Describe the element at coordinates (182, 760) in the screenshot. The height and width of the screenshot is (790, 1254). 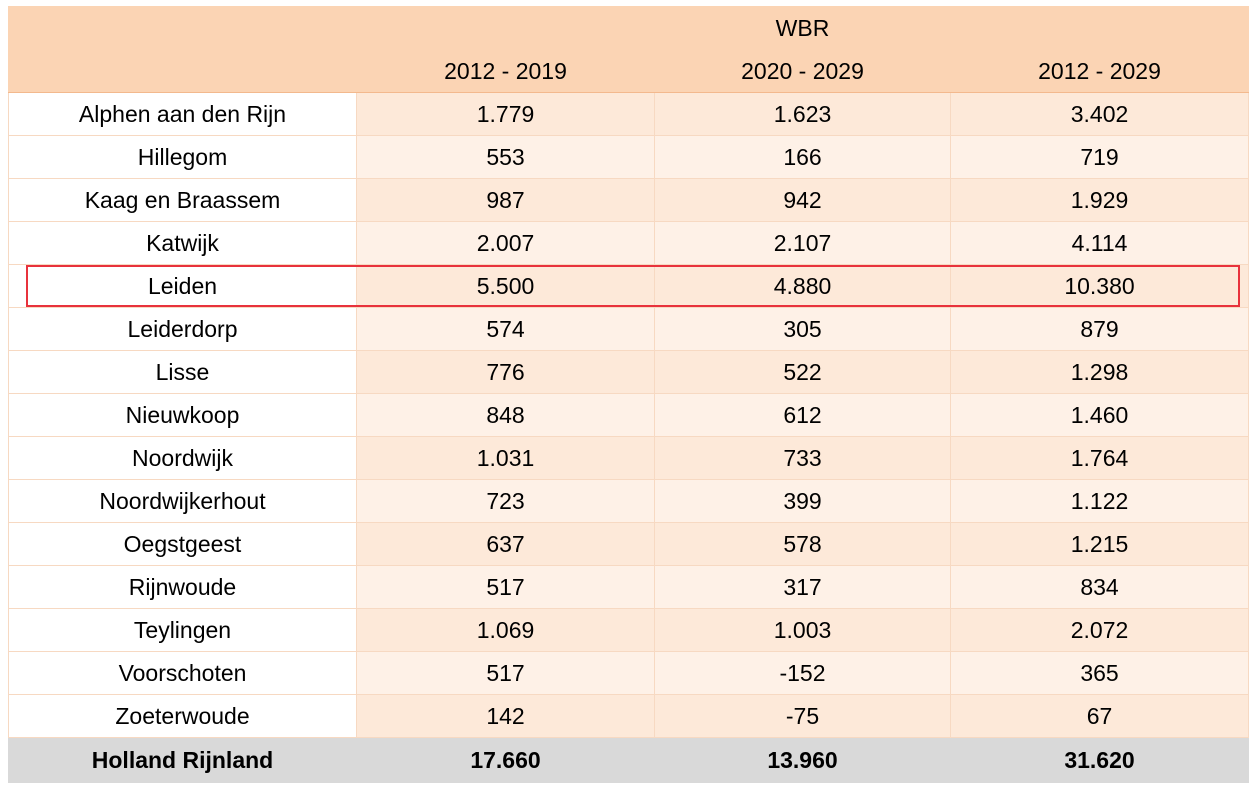
I see `total-label: Holland Rijnland` at that location.